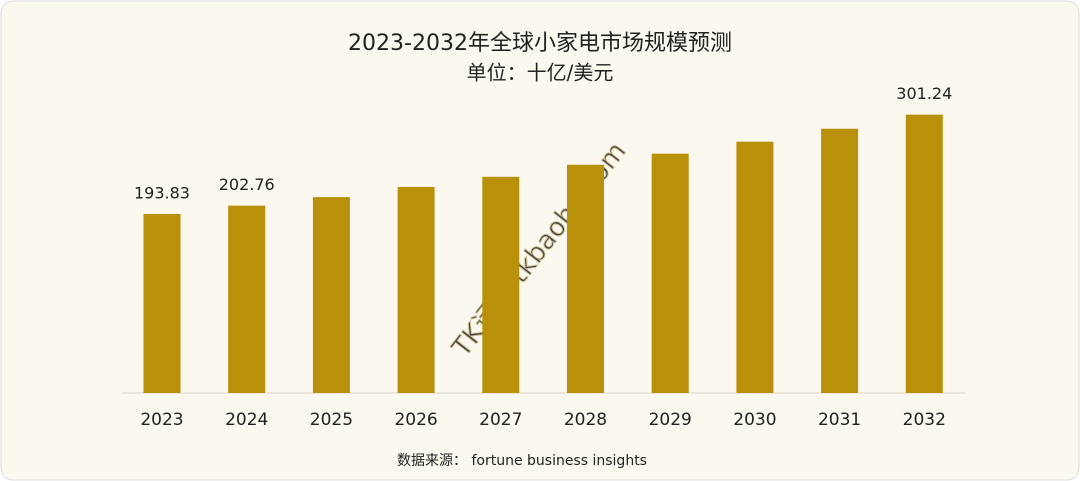 This screenshot has height=481, width=1080. What do you see at coordinates (540, 73) in the screenshot?
I see `chart-subtitle: 单位：十亿/美元` at bounding box center [540, 73].